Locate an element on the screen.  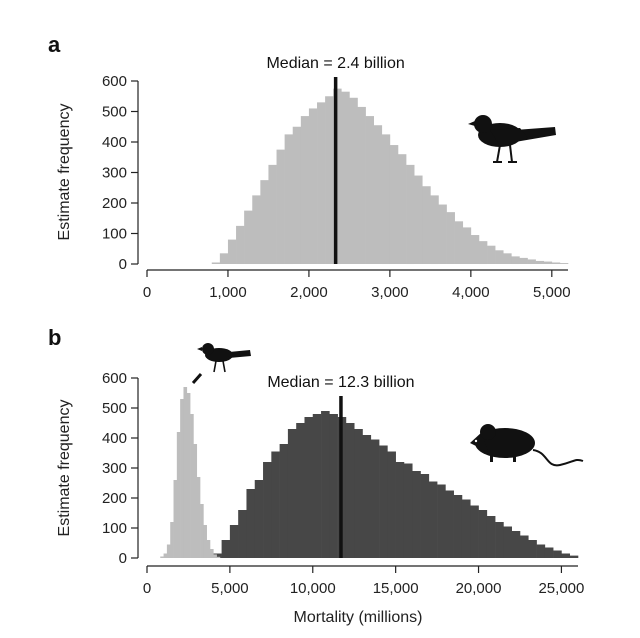
panel-b-label: b is located at coordinates (54, 337).